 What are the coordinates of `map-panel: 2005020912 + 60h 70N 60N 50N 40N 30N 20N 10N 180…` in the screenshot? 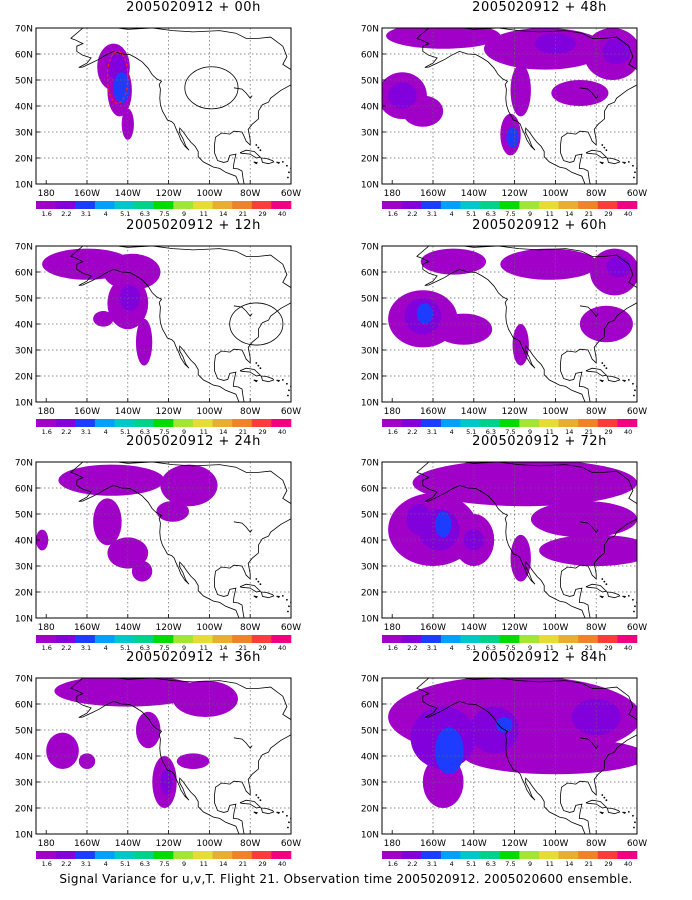 It's located at (526, 327).